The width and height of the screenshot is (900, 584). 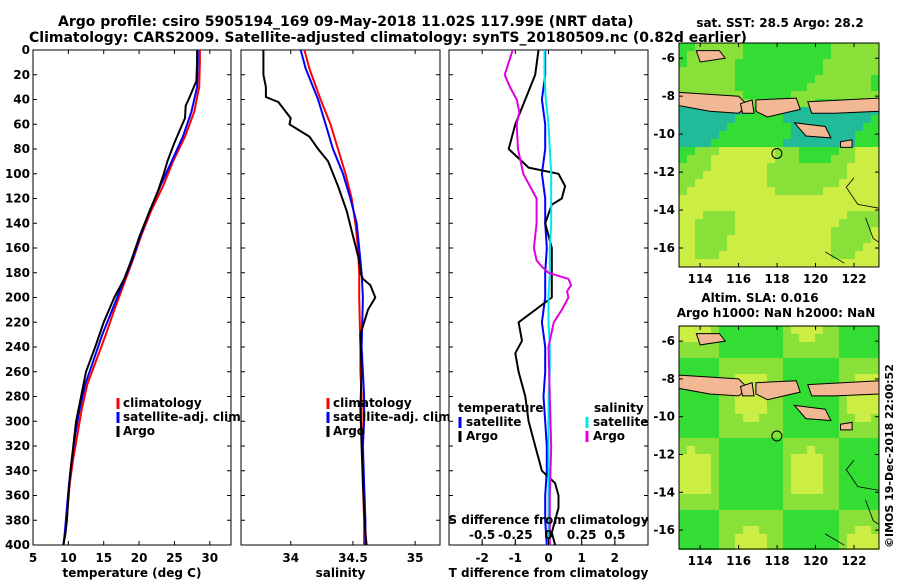 What do you see at coordinates (614, 535) in the screenshot?
I see `secondary-x-tick-label: 0.5` at bounding box center [614, 535].